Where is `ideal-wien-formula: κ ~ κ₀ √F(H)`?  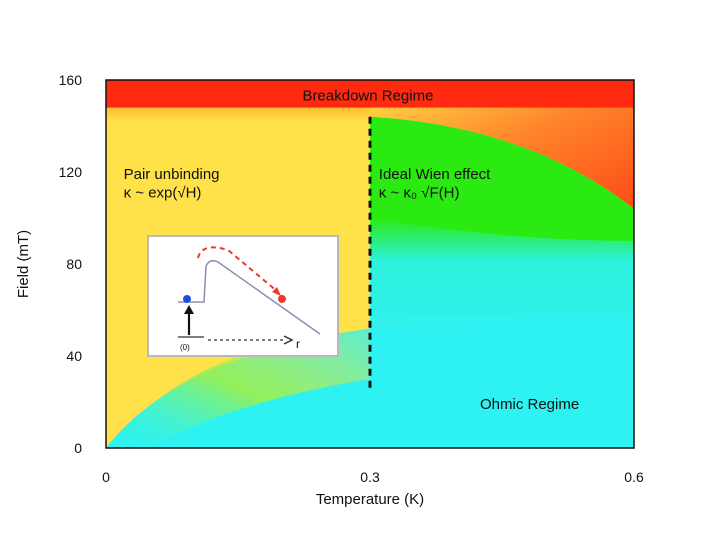
ideal-wien-formula: κ ~ κ₀ √F(H) is located at coordinates (419, 192).